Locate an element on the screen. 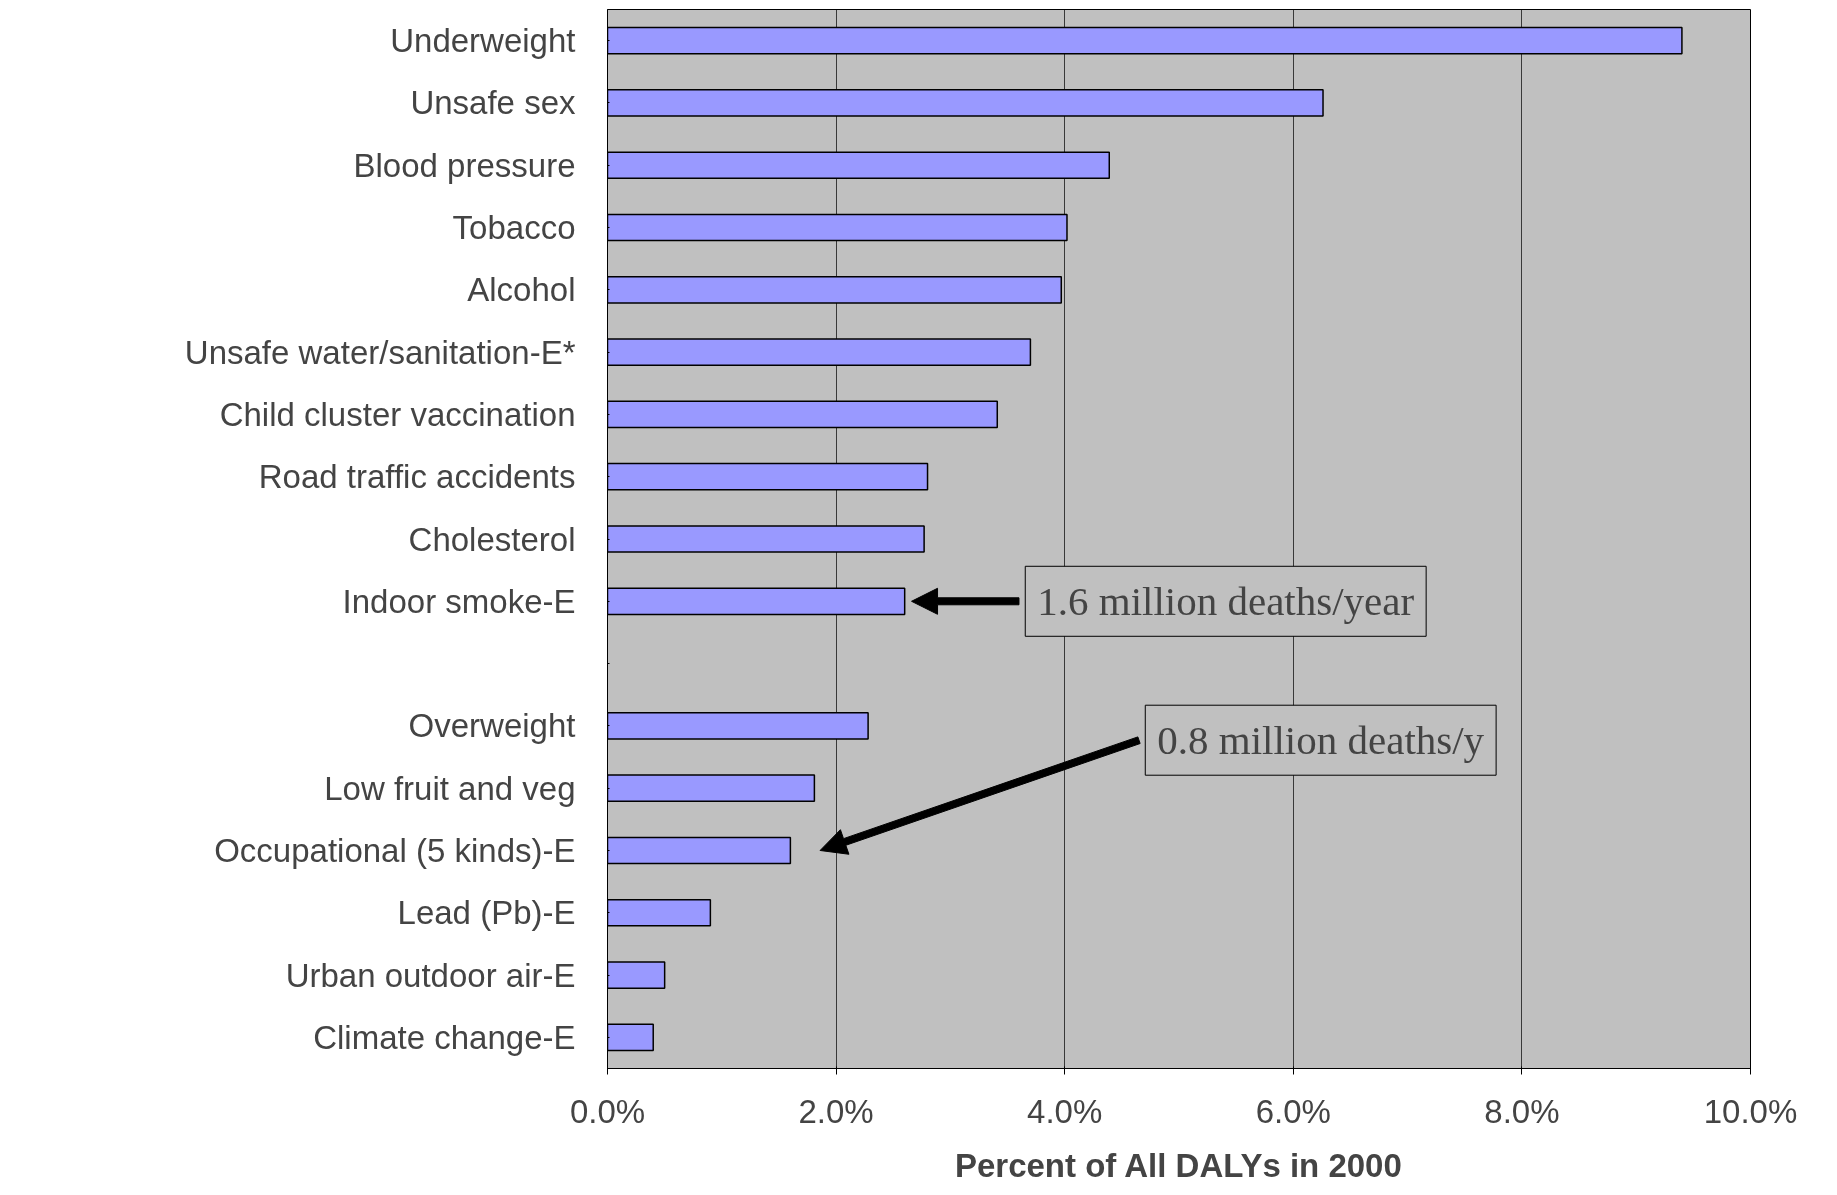 This screenshot has height=1195, width=1837. x-axis-title: Percent of All DALYs in 2000 is located at coordinates (1178, 1165).